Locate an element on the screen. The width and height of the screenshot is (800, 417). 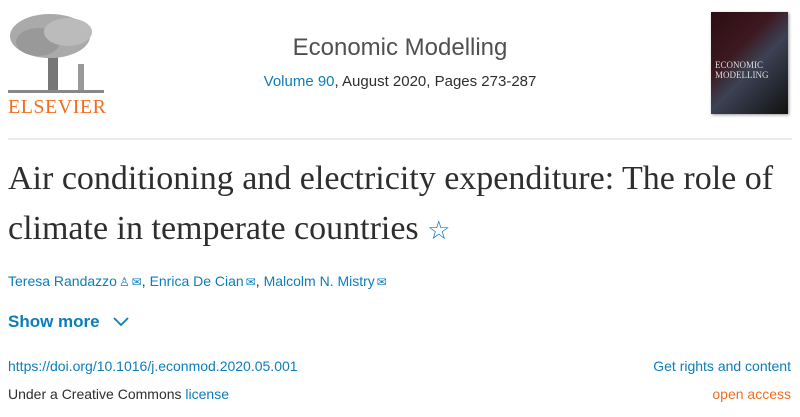
author-link: Teresa Randazzo is located at coordinates (62, 281).